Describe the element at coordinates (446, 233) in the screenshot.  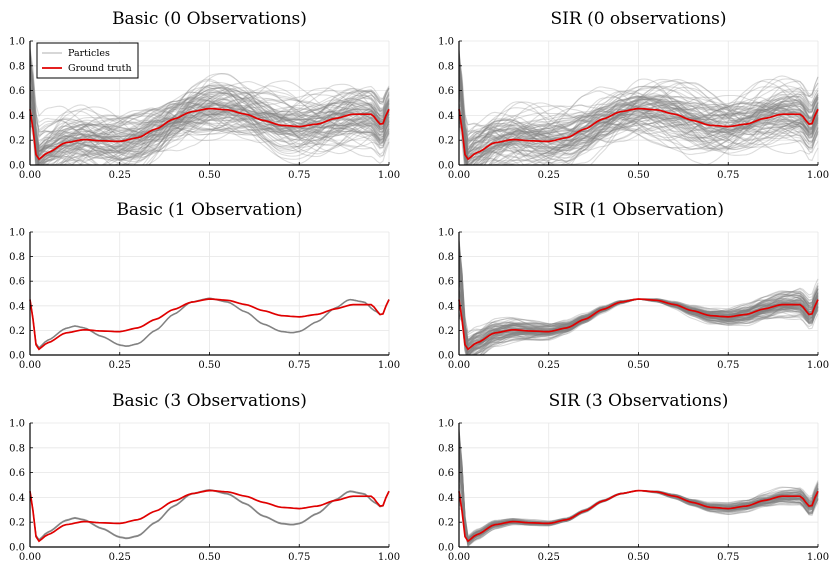
I see `y-tick-label: 1.0` at that location.